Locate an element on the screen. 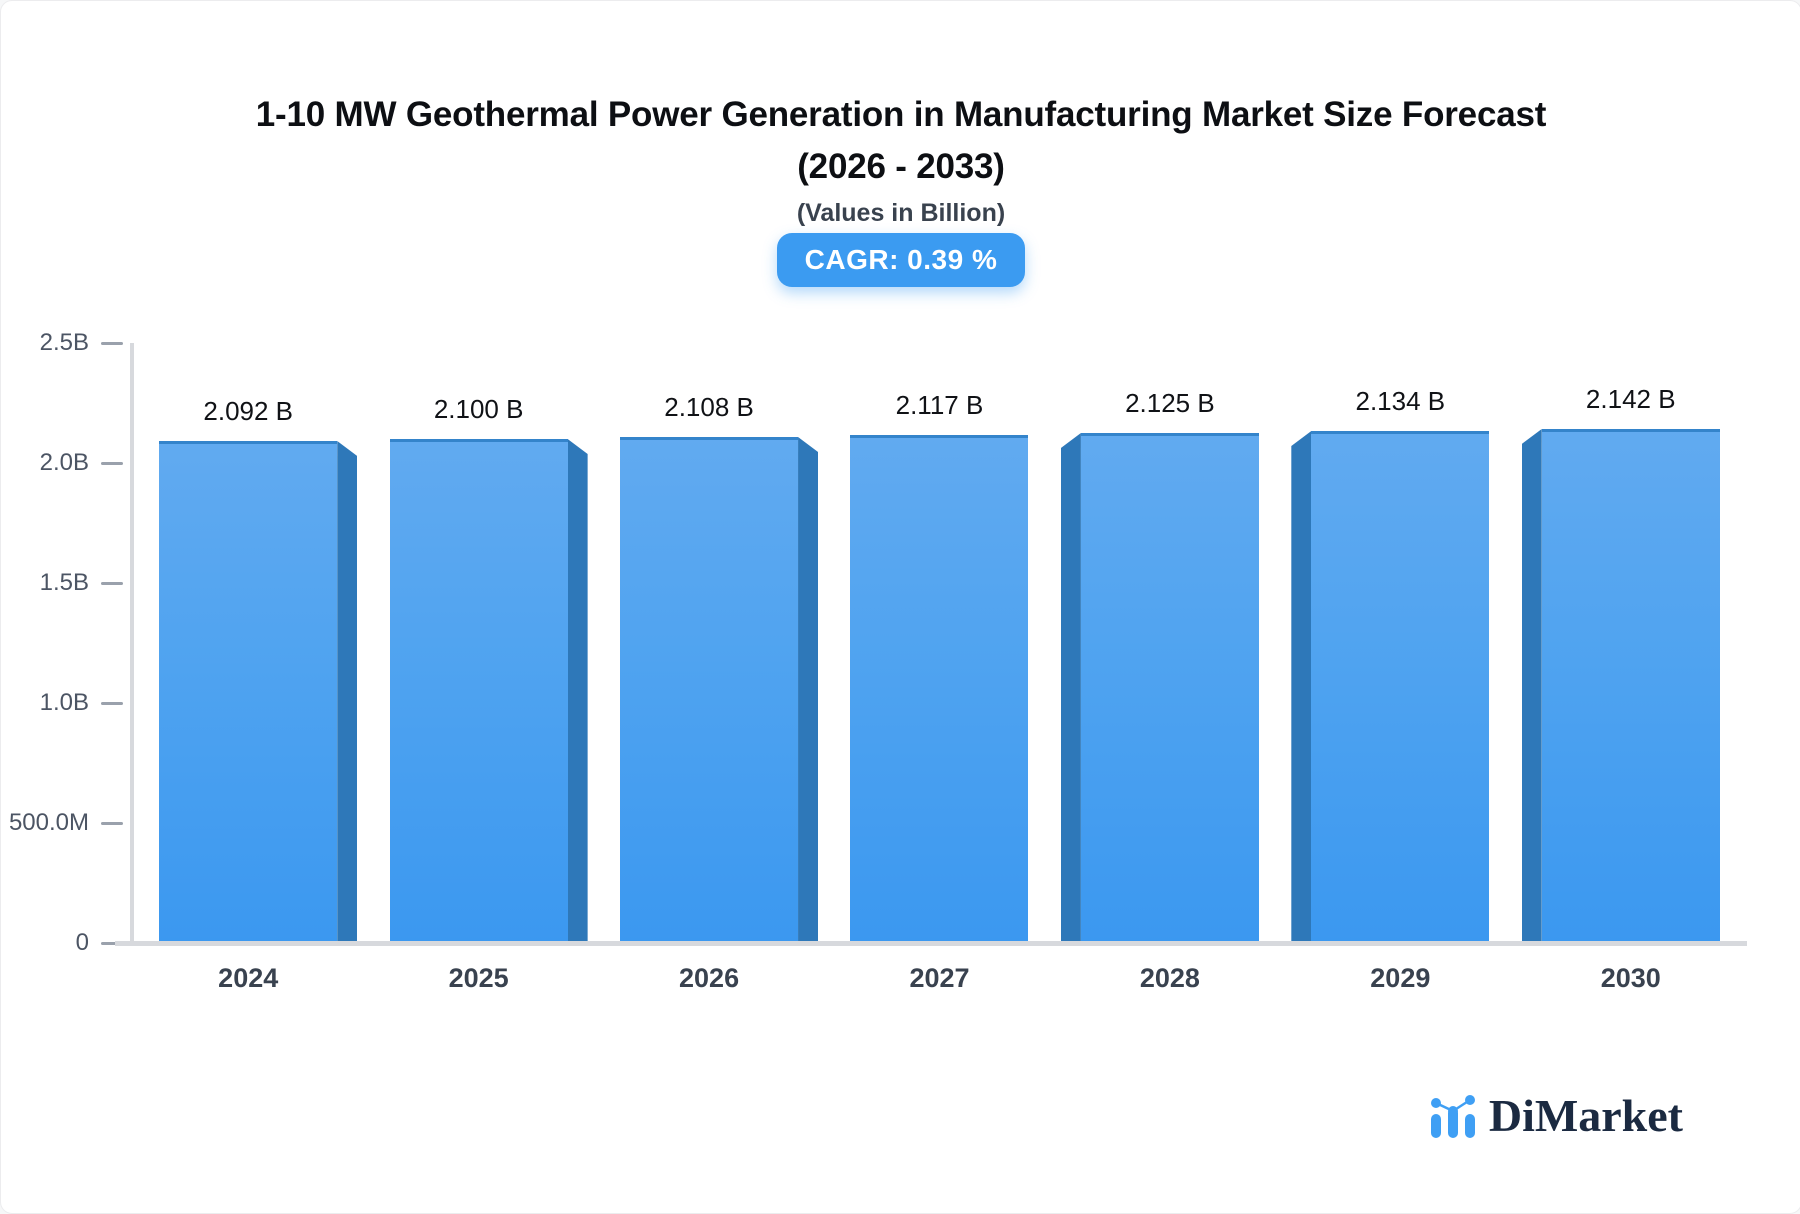  bar-value-label: 2.134 B is located at coordinates (1400, 401).